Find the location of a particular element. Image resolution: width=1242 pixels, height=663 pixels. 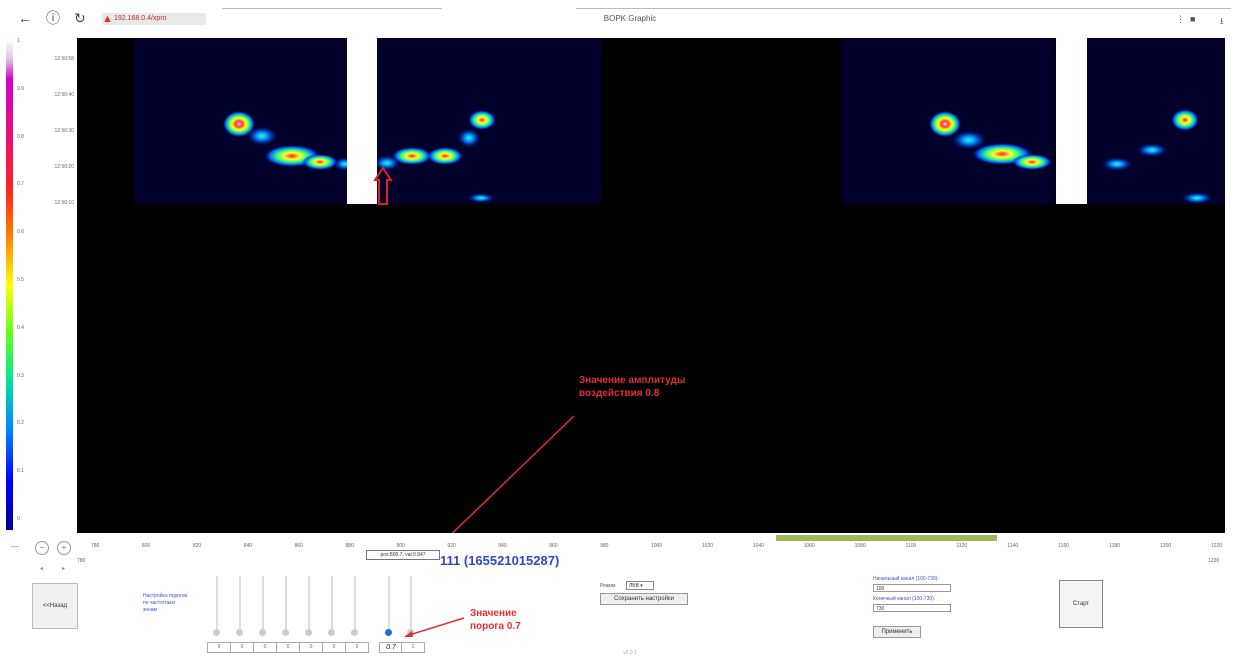

regime-value: ЛБВ is located at coordinates (634, 586).